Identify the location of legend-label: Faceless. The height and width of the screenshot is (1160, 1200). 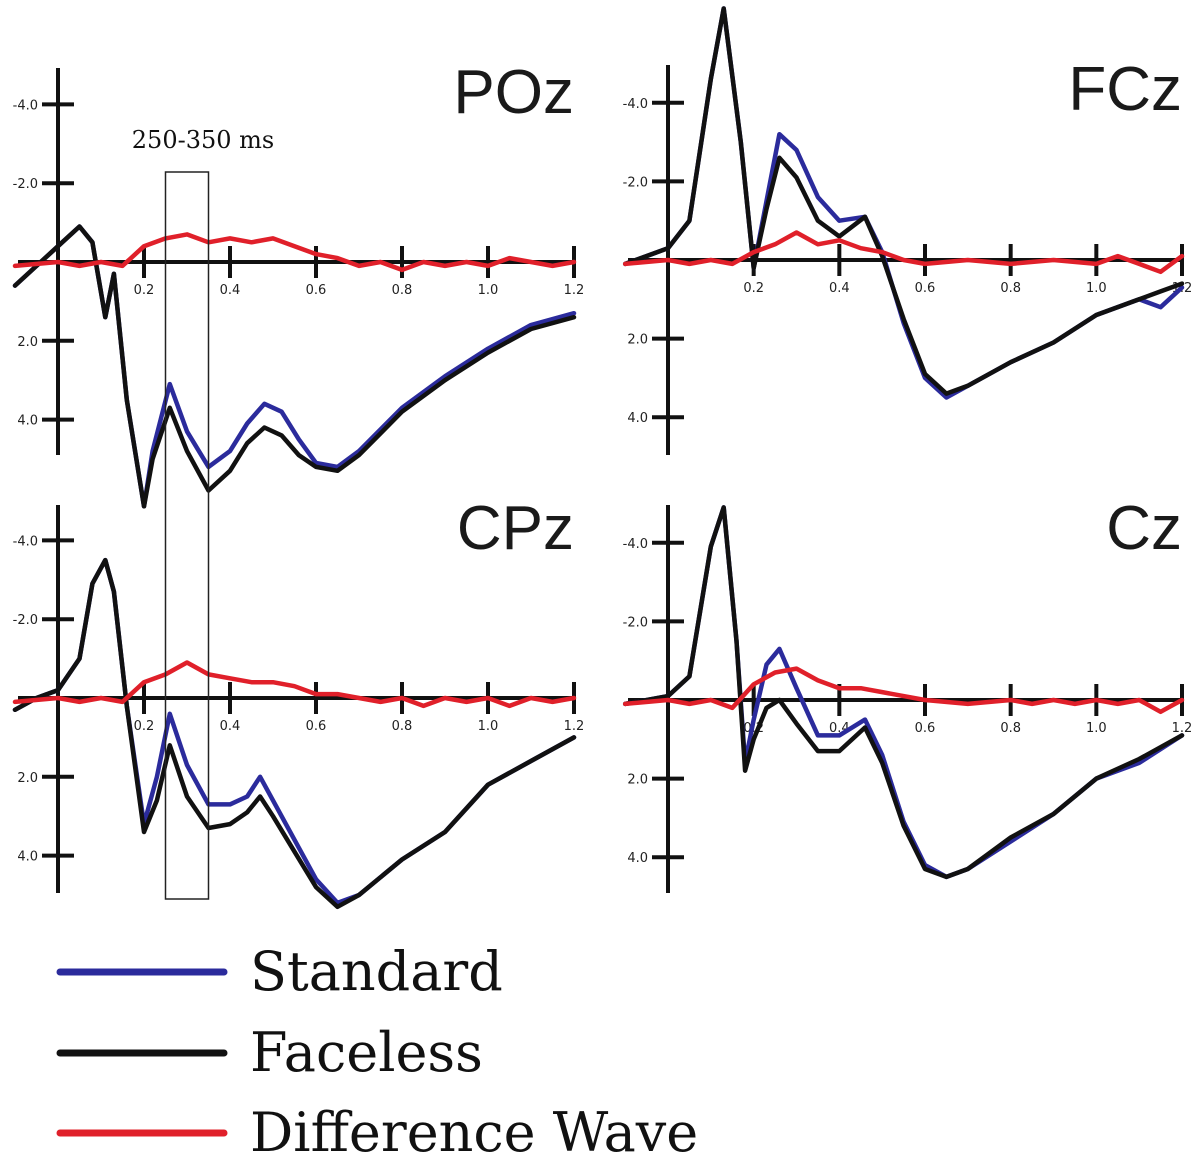
(366, 1052).